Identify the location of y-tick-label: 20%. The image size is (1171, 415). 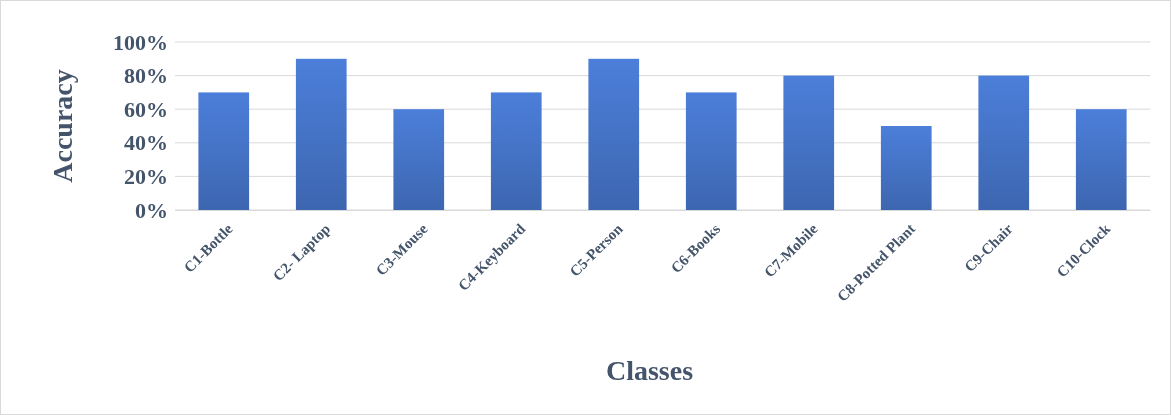
(146, 176).